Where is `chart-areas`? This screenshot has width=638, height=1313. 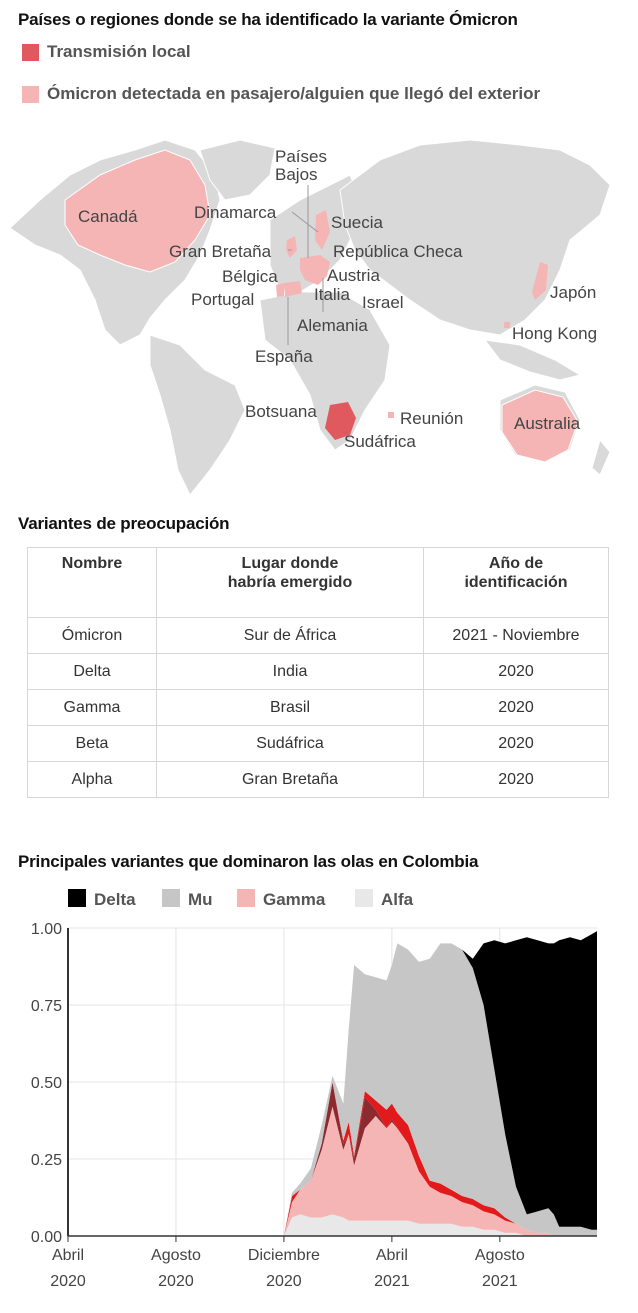 chart-areas is located at coordinates (440, 1083).